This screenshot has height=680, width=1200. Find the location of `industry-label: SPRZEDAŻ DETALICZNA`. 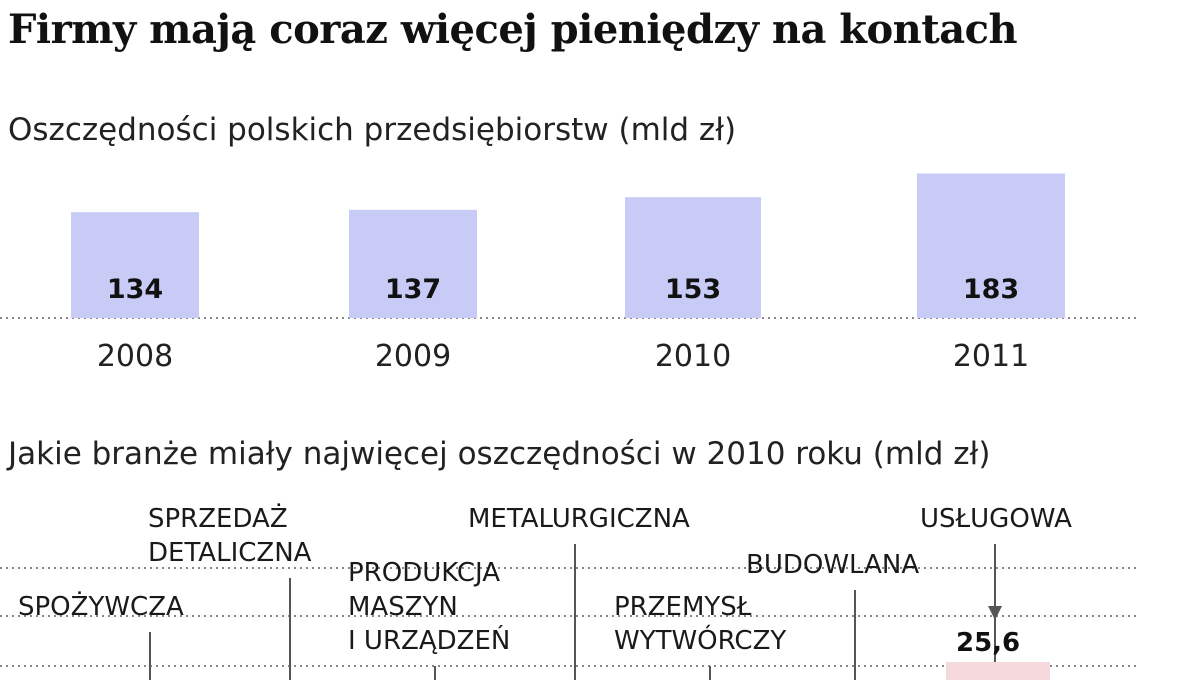

industry-label: SPRZEDAŻ DETALICZNA is located at coordinates (230, 536).